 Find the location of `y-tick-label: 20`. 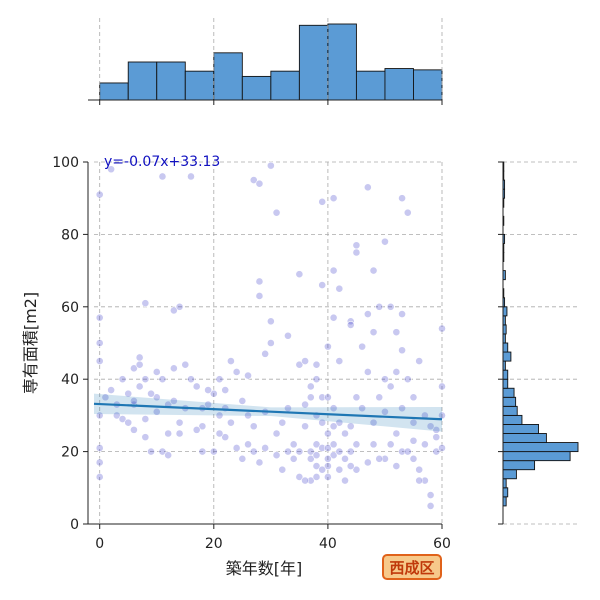

y-tick-label: 20 is located at coordinates (70, 453).